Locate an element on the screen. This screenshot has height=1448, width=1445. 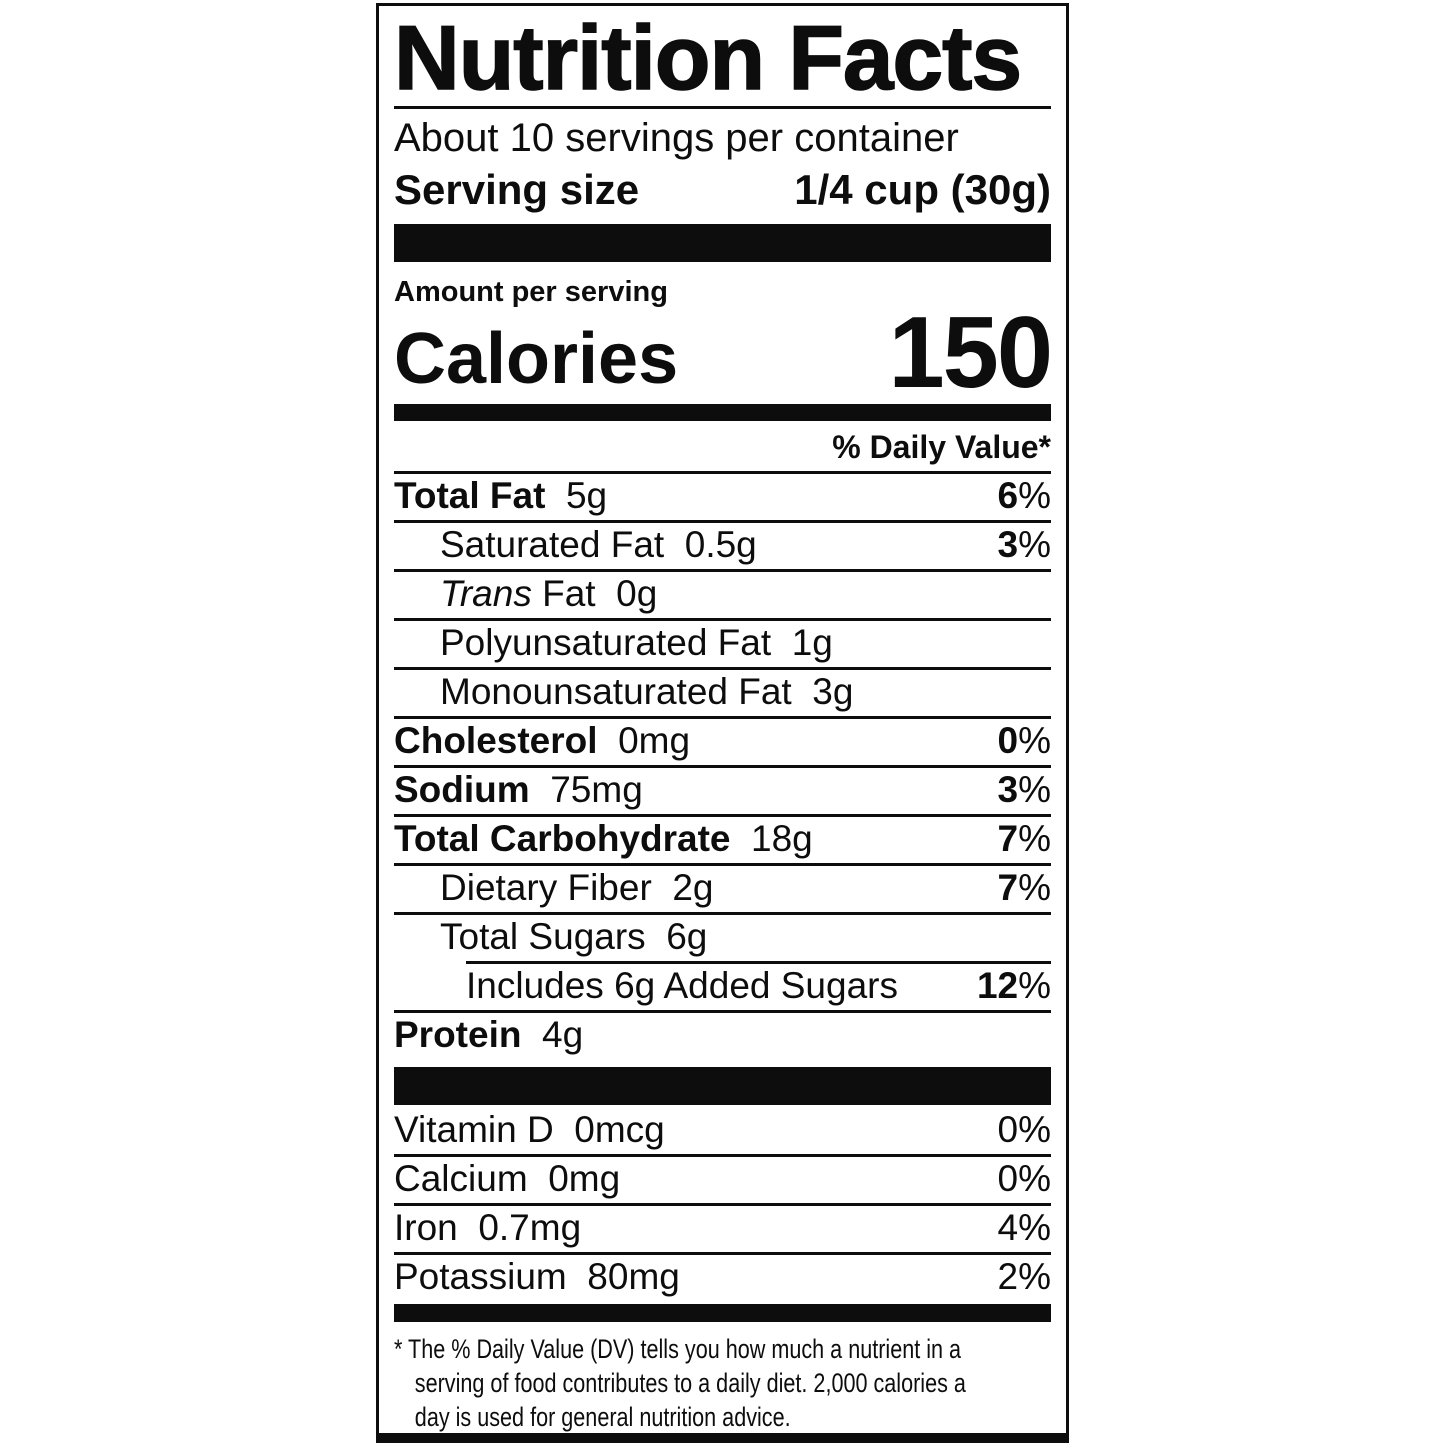
nutrient-row: Cholesterol 0mg 0% is located at coordinates (722, 740).